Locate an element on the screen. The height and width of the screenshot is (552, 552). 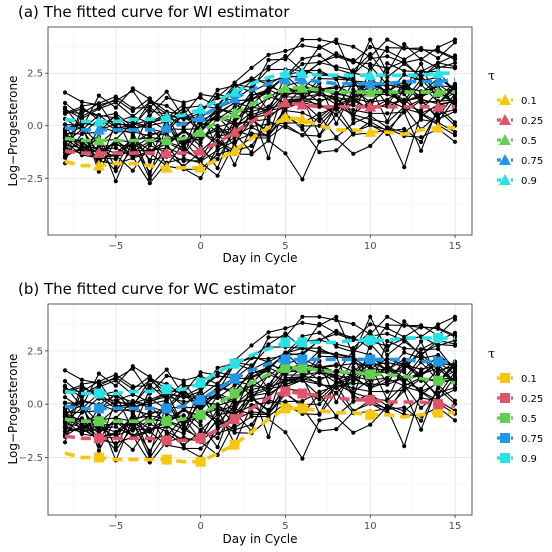
legend-entries: 0.1 0.25 0.5 0.75 0.9 is located at coordinates (520, 140).